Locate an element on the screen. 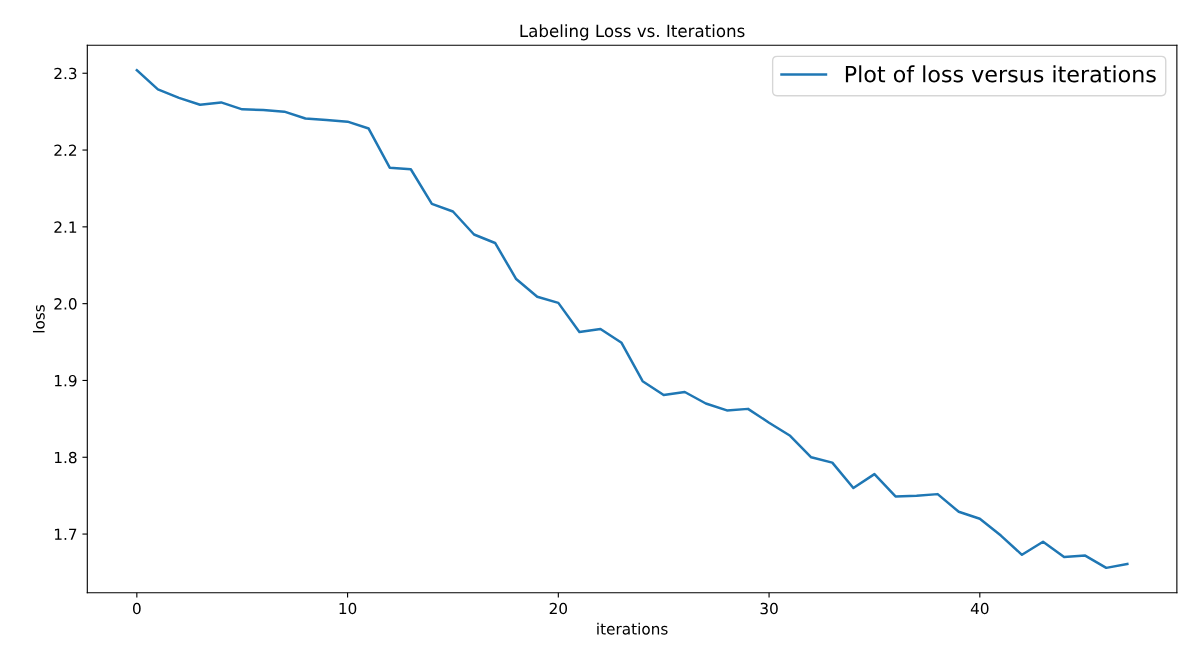 The width and height of the screenshot is (1196, 666). x-tick-label: 30 is located at coordinates (769, 608).